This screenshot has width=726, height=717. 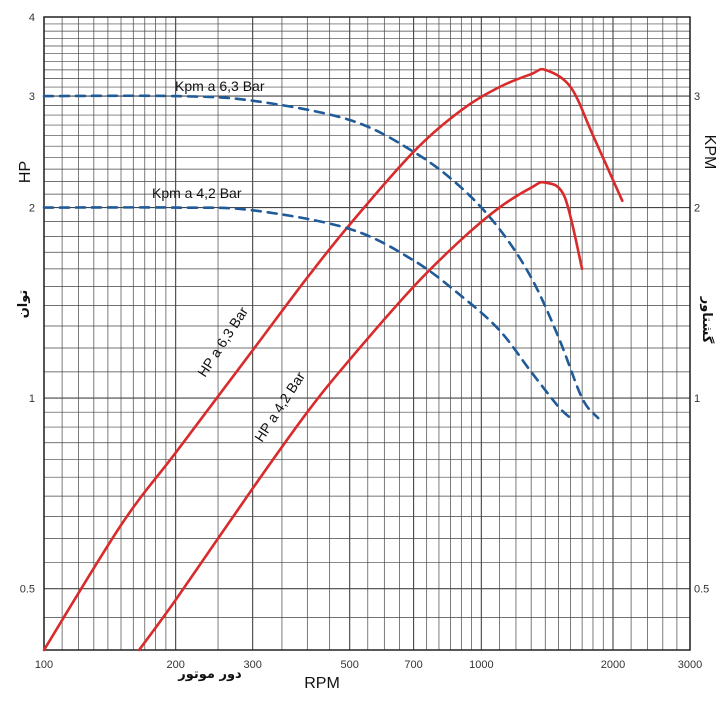 What do you see at coordinates (697, 97) in the screenshot?
I see `y-tick-label-right: 3` at bounding box center [697, 97].